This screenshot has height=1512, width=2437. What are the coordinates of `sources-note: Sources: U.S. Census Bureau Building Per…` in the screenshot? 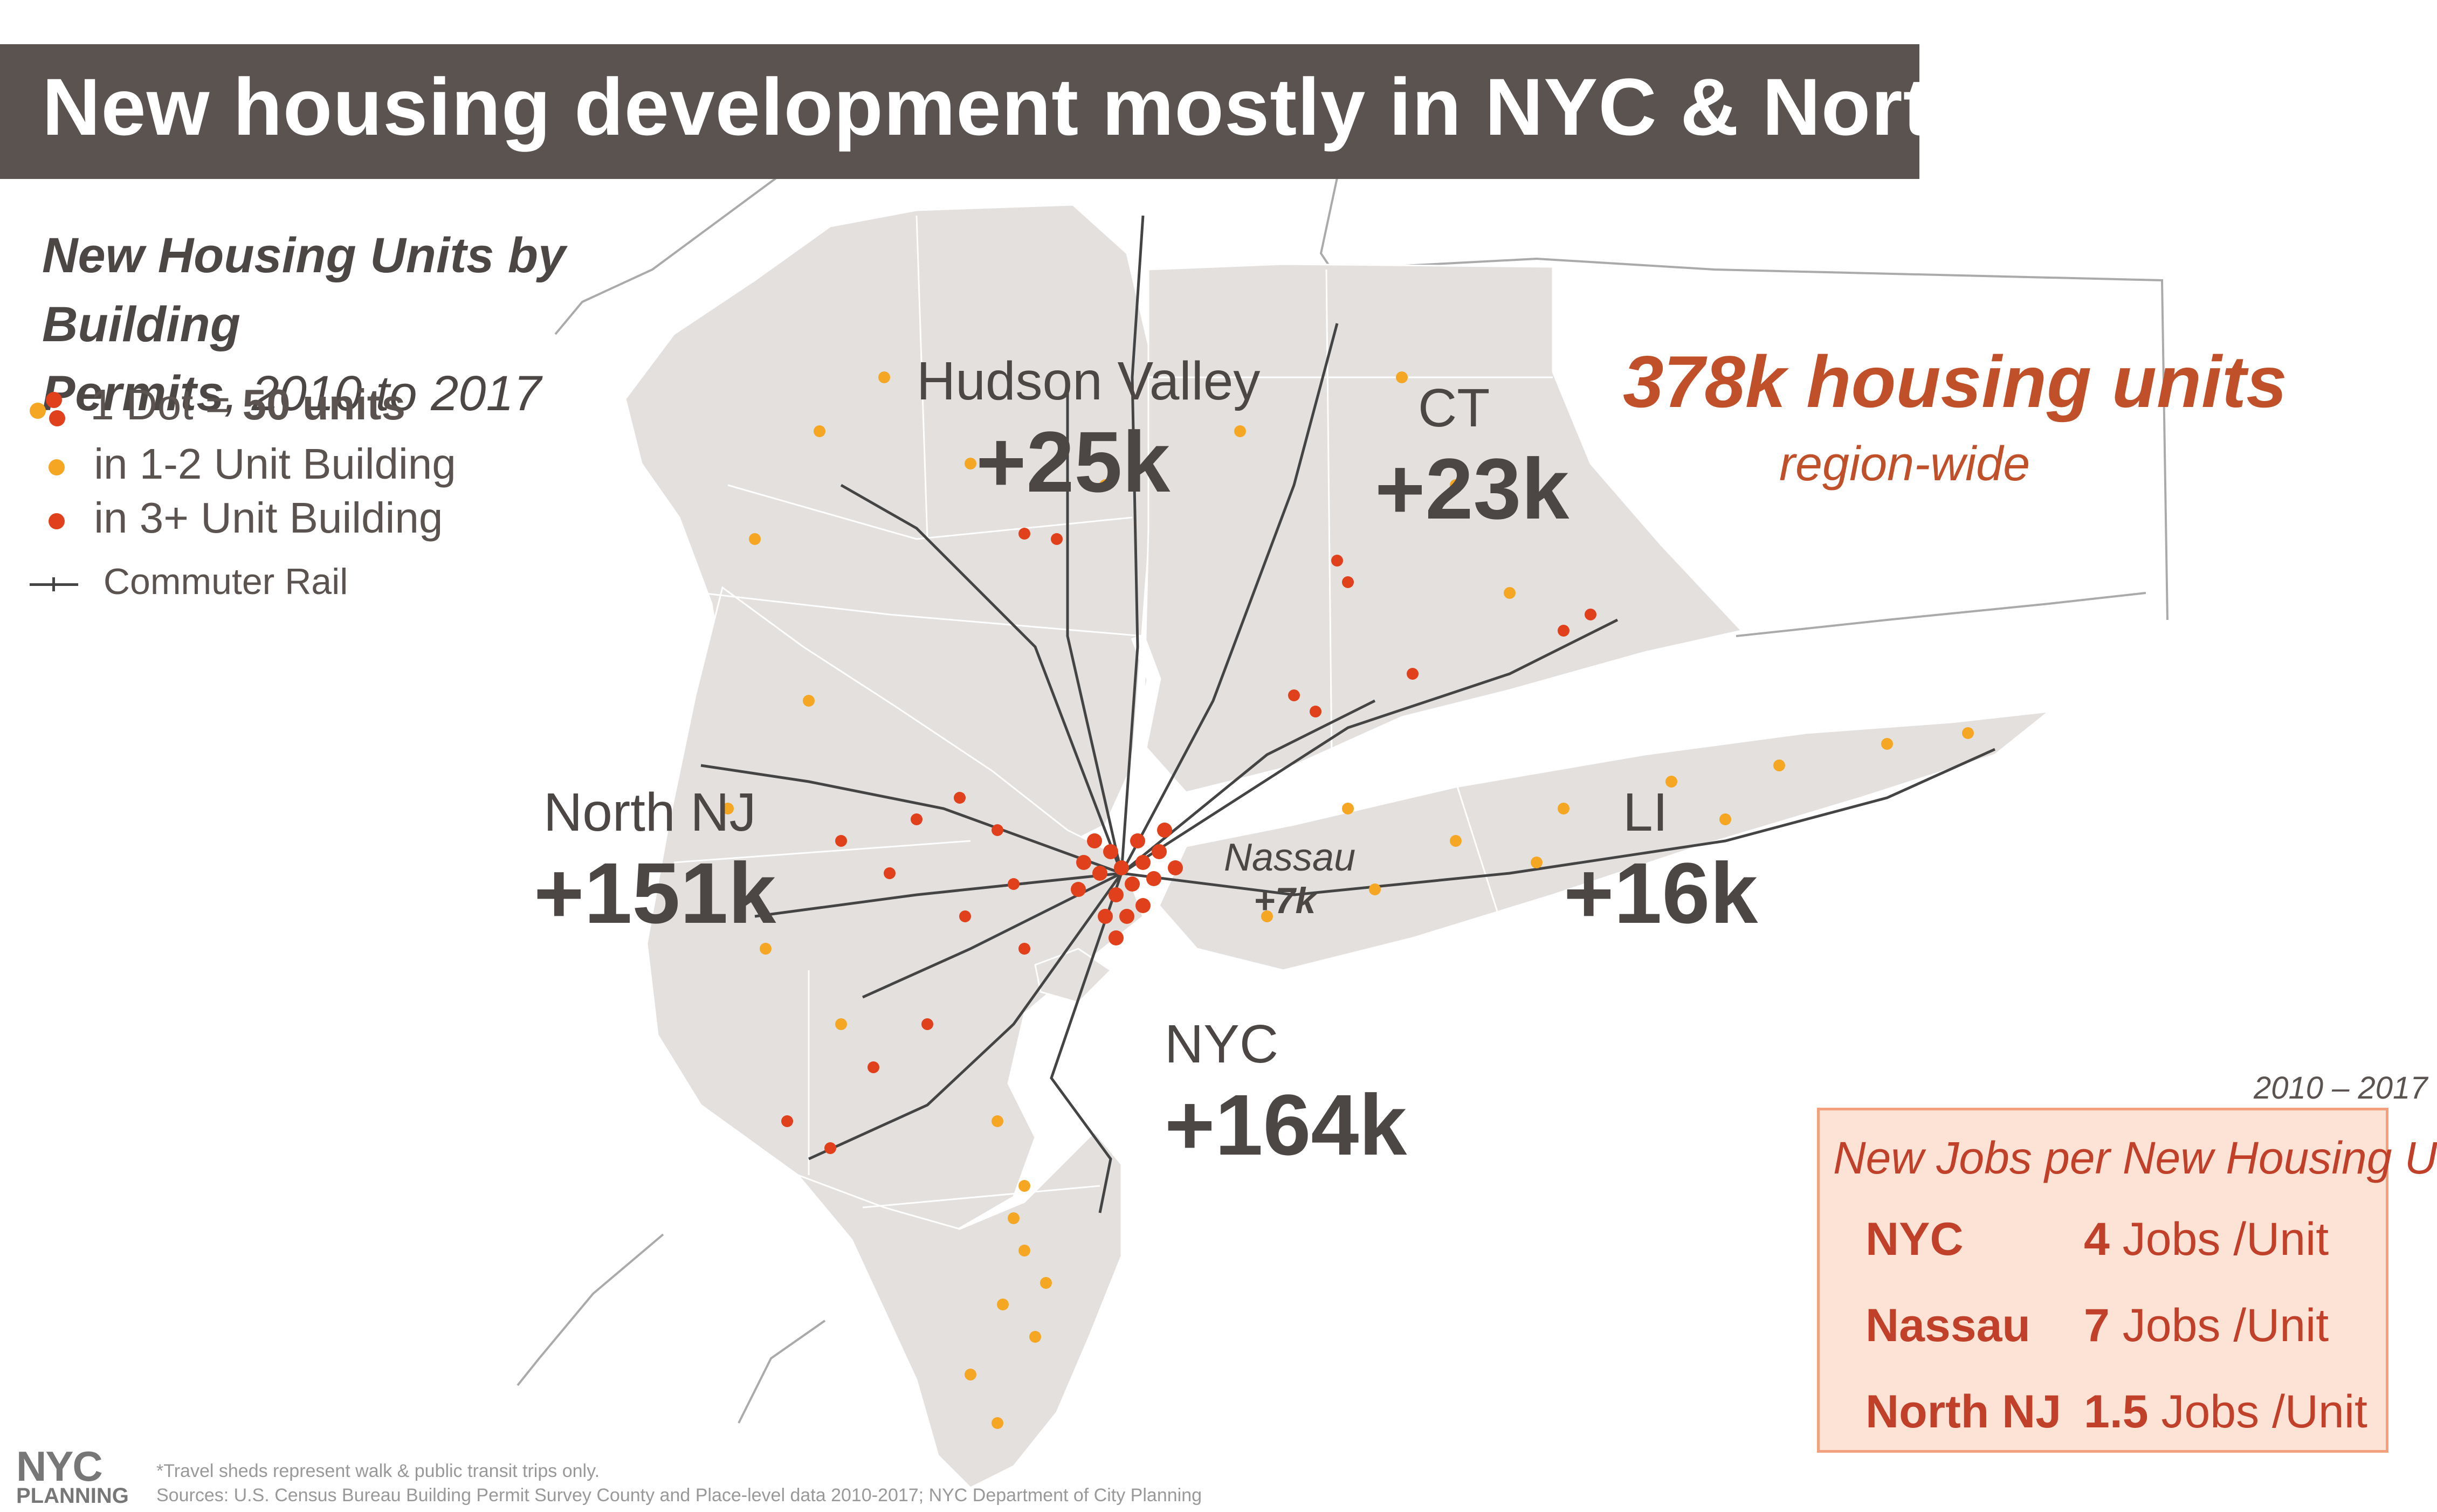 It's located at (679, 1496).